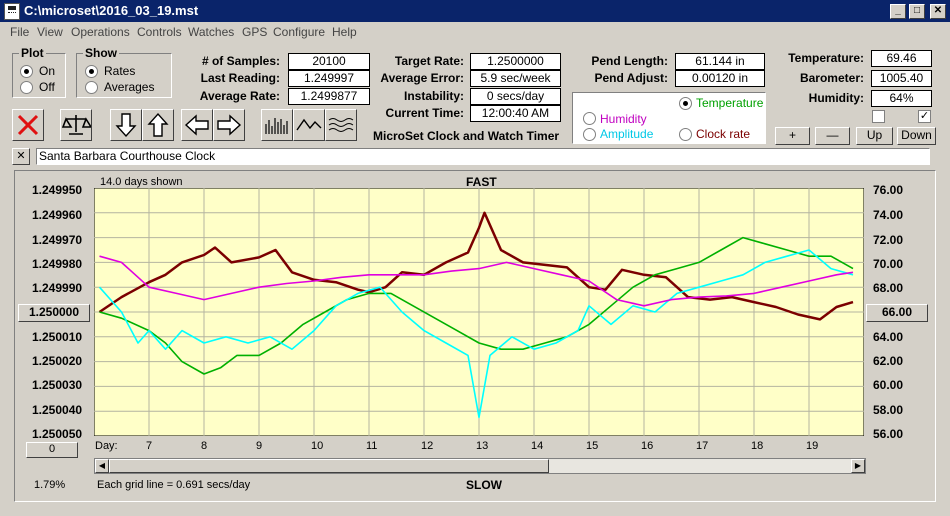  Describe the element at coordinates (888, 434) in the screenshot. I see `y-right-tick: 56.00` at that location.